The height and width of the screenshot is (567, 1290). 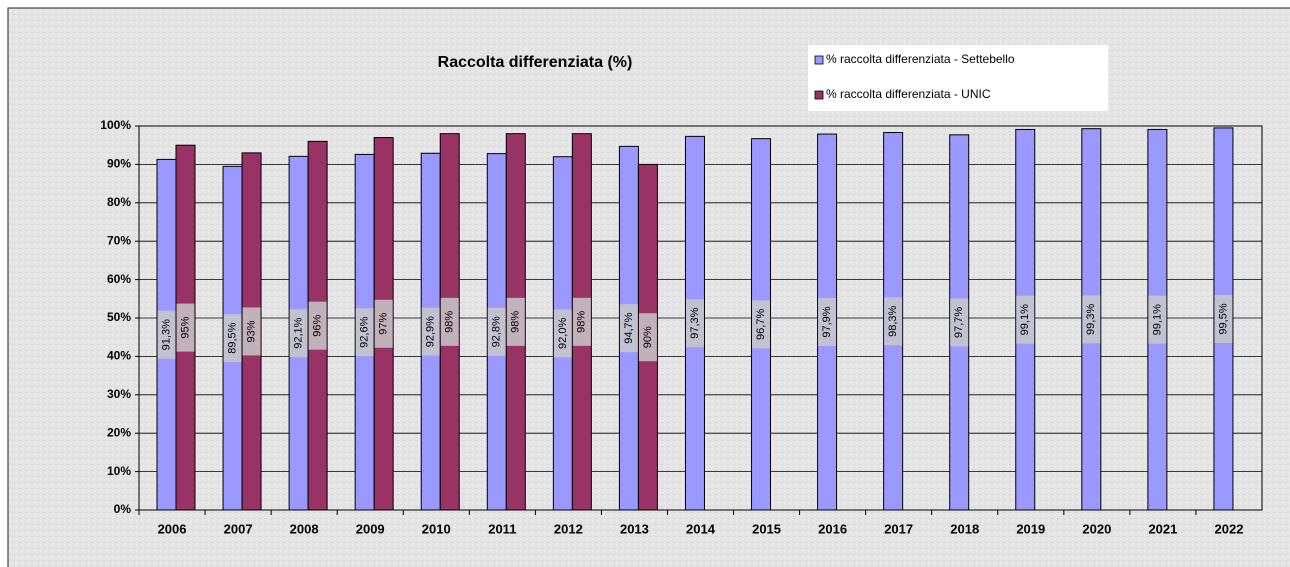 I want to click on legend-label: % raccolta differenziata - Settebello, so click(x=920, y=59).